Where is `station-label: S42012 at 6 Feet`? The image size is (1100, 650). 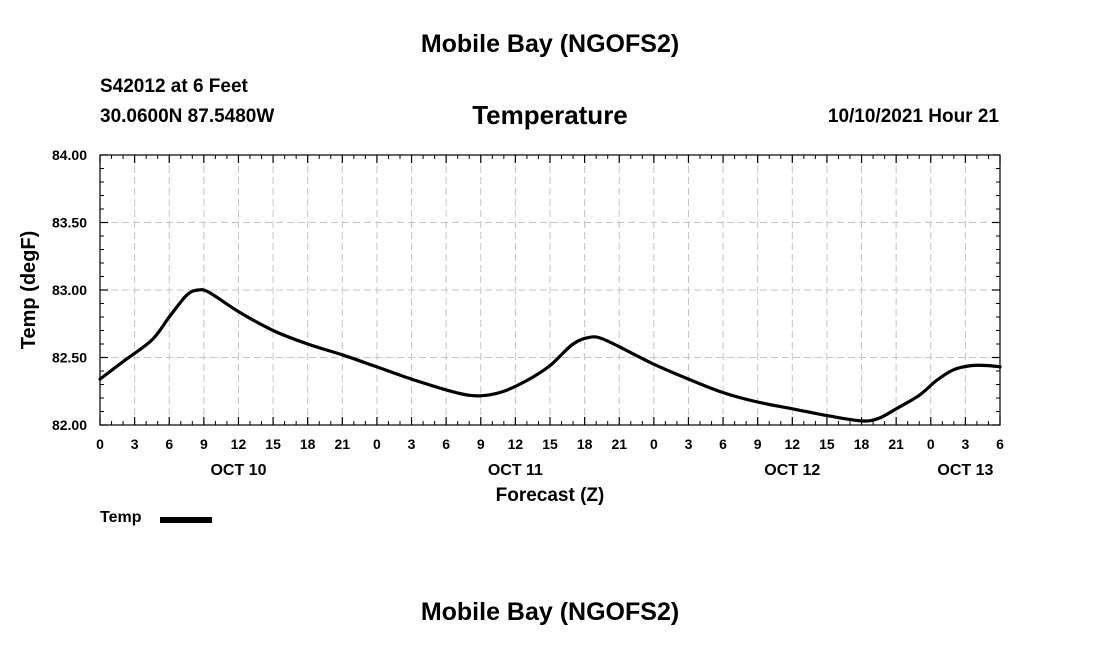
station-label: S42012 at 6 Feet is located at coordinates (174, 86).